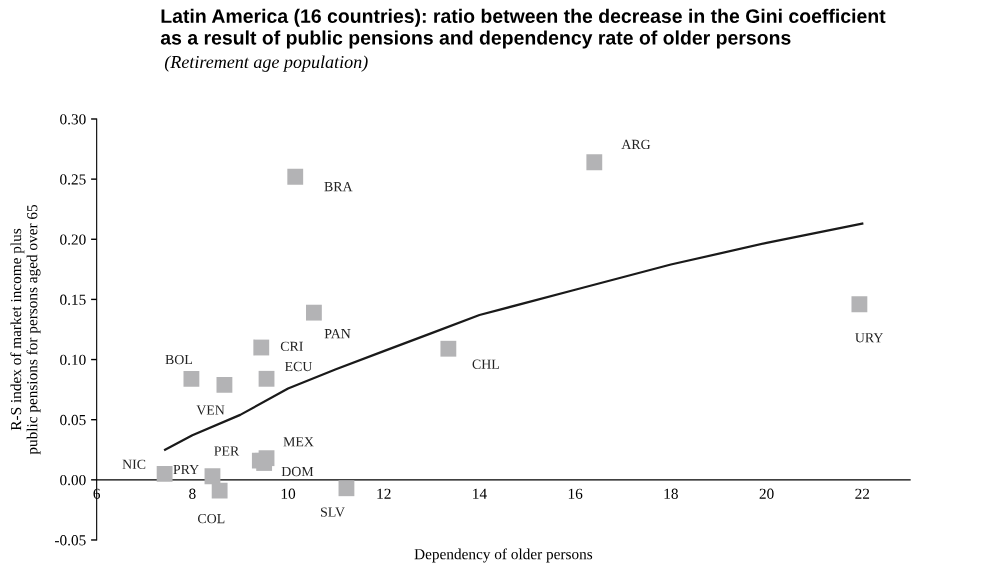 The width and height of the screenshot is (1008, 583). I want to click on x-tick-label: 18, so click(671, 493).